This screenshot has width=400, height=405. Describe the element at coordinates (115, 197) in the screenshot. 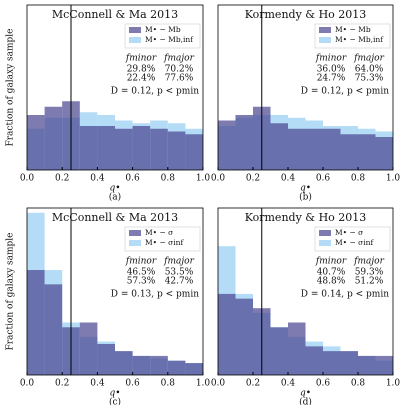

I see `panel-label: (a)` at that location.